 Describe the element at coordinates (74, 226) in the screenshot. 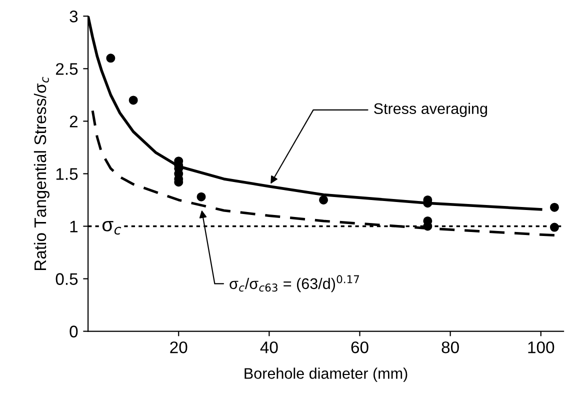

I see `y-tick-label: 1` at that location.